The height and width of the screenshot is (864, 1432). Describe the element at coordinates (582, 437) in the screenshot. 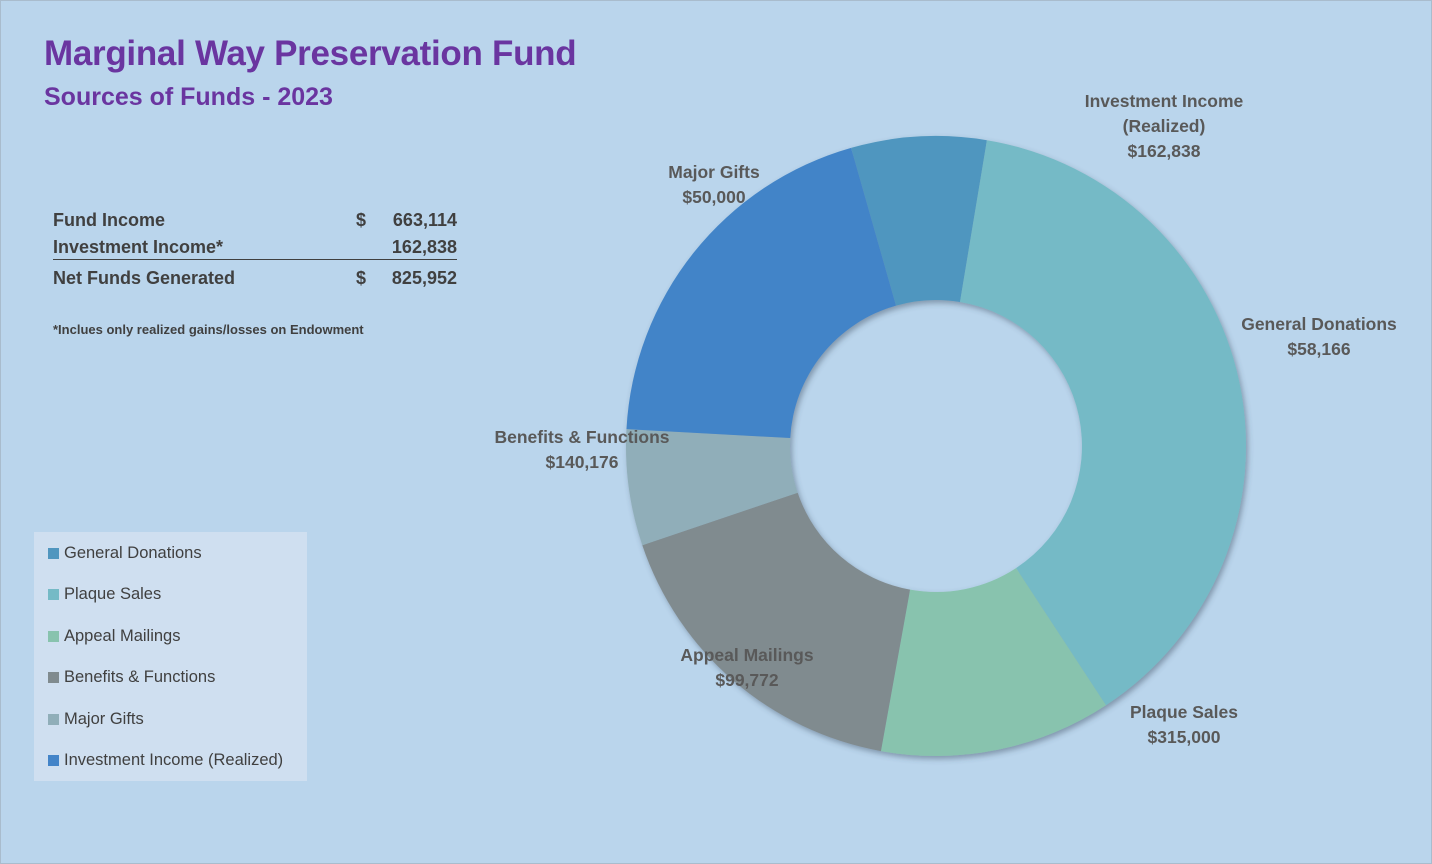

I see `data-label-name: Benefits & Functions` at that location.